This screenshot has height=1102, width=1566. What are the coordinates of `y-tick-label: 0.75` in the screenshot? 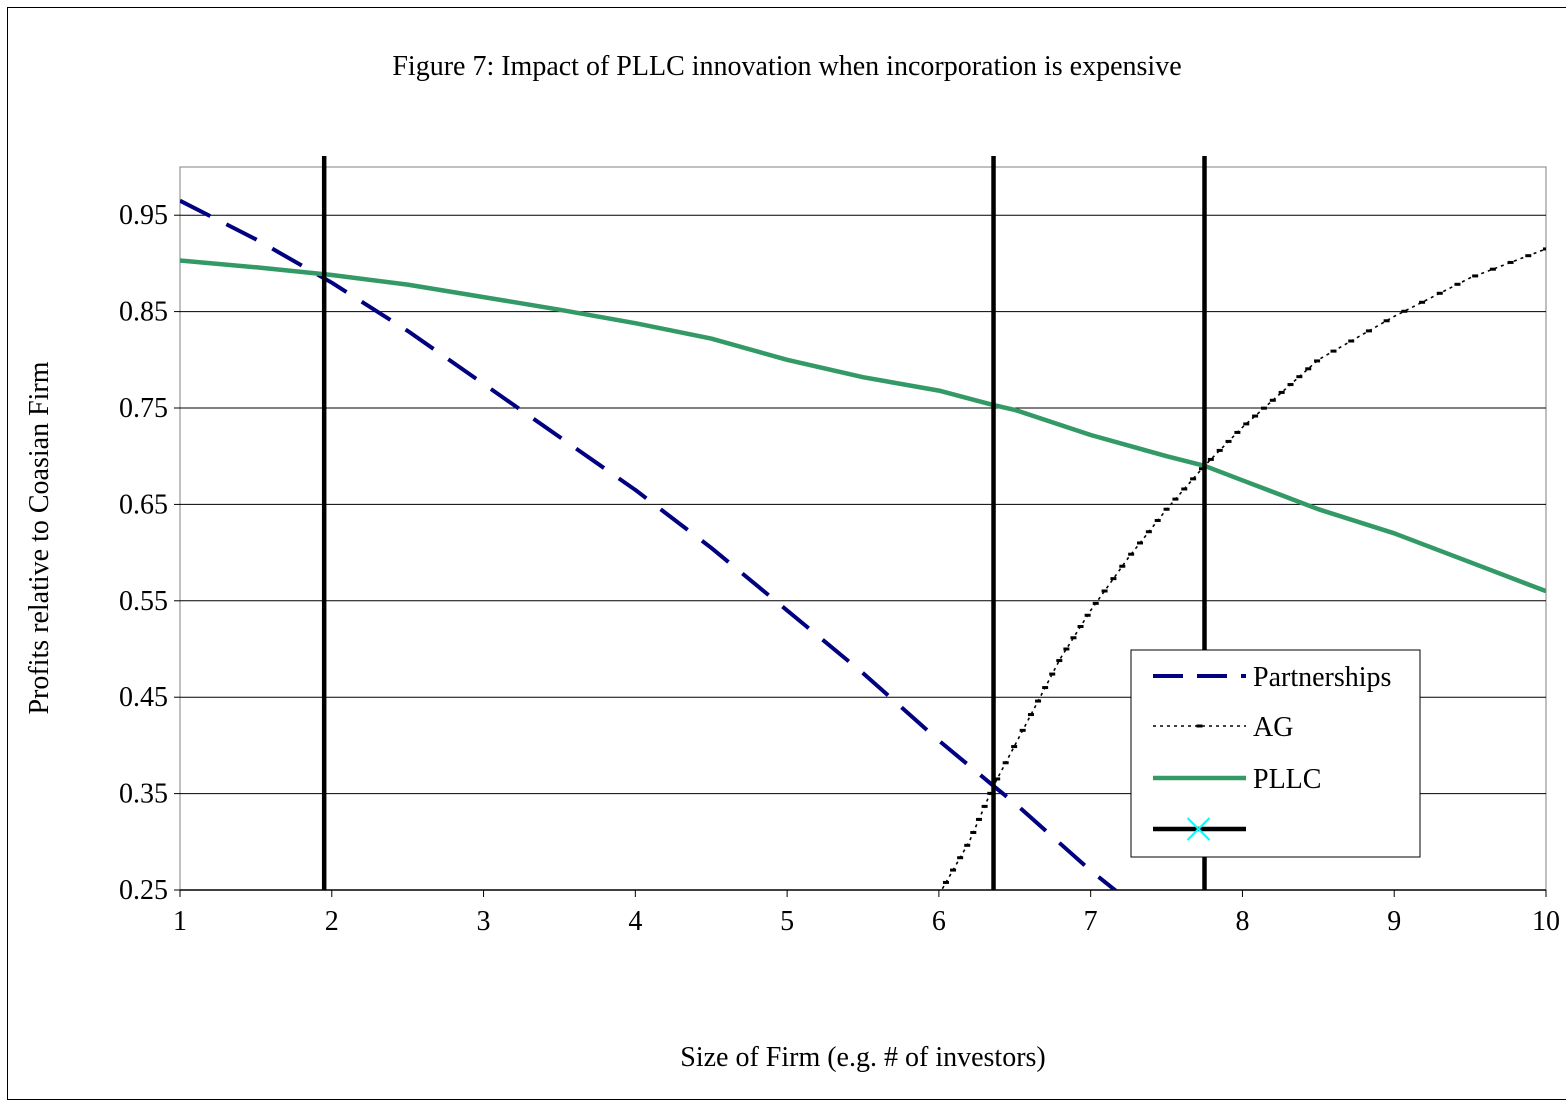 It's located at (143, 408).